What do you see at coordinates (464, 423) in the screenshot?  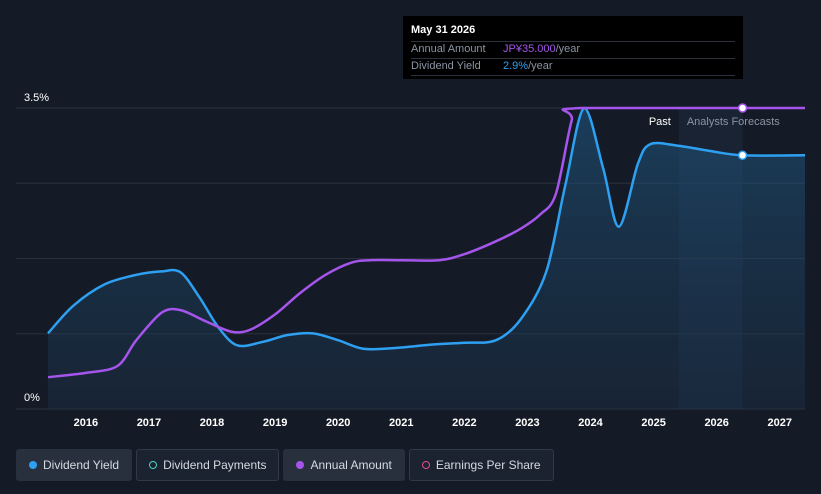 I see `x-tick-label: 2022` at bounding box center [464, 423].